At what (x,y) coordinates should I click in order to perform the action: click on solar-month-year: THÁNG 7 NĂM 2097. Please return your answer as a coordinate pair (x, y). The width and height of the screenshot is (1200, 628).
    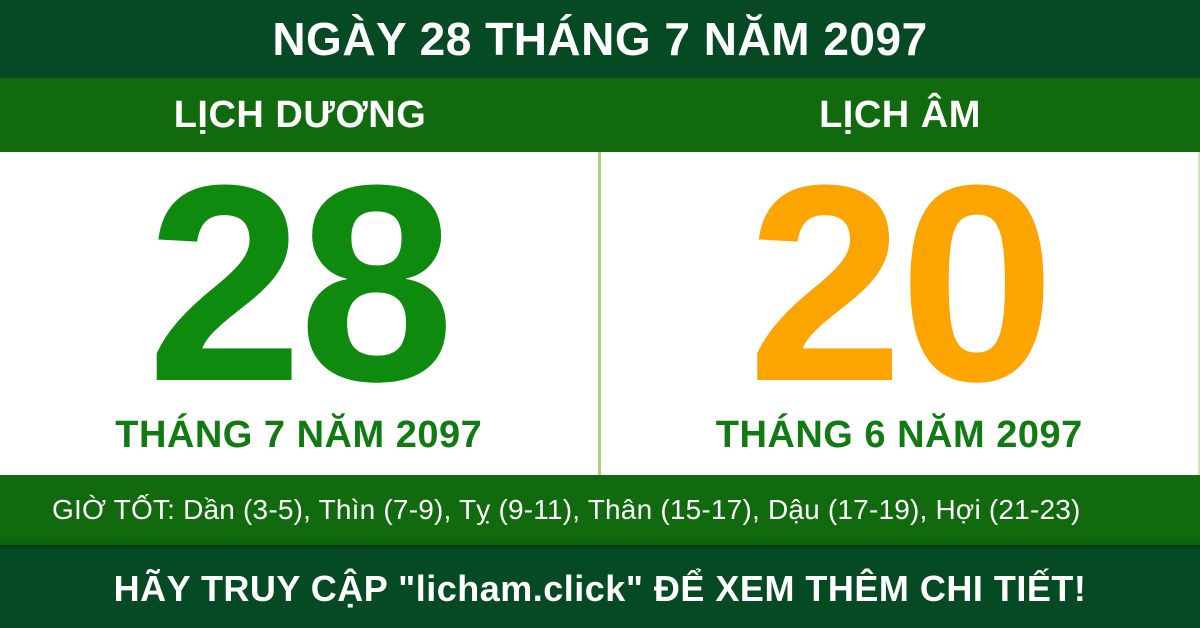
    Looking at the image, I should click on (299, 434).